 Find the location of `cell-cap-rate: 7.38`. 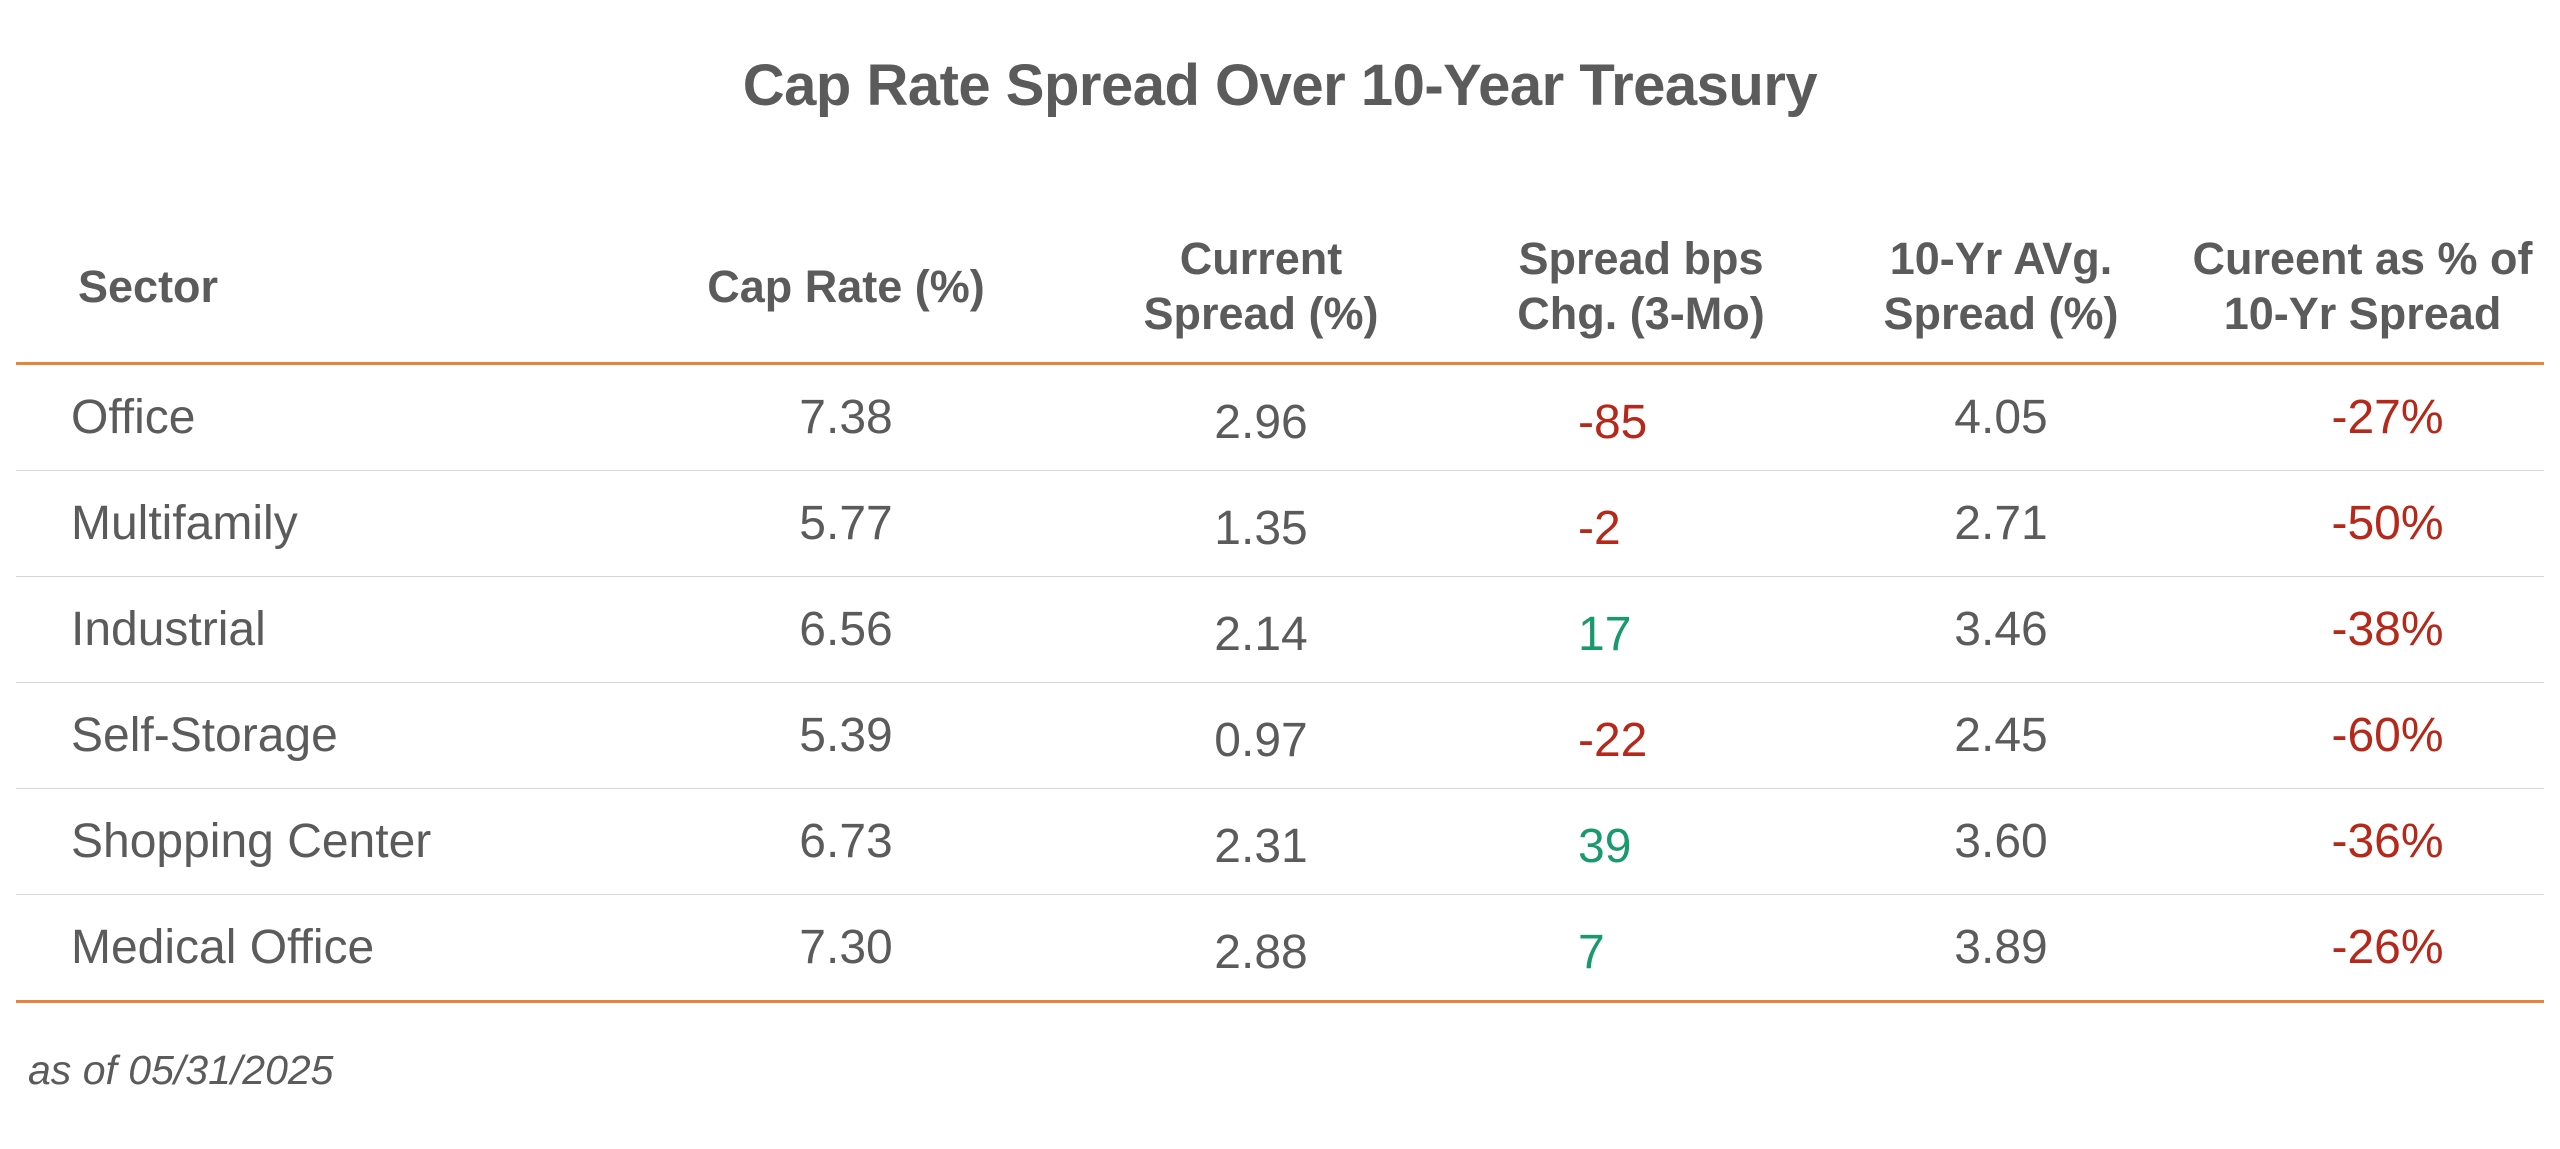

cell-cap-rate: 7.38 is located at coordinates (846, 417).